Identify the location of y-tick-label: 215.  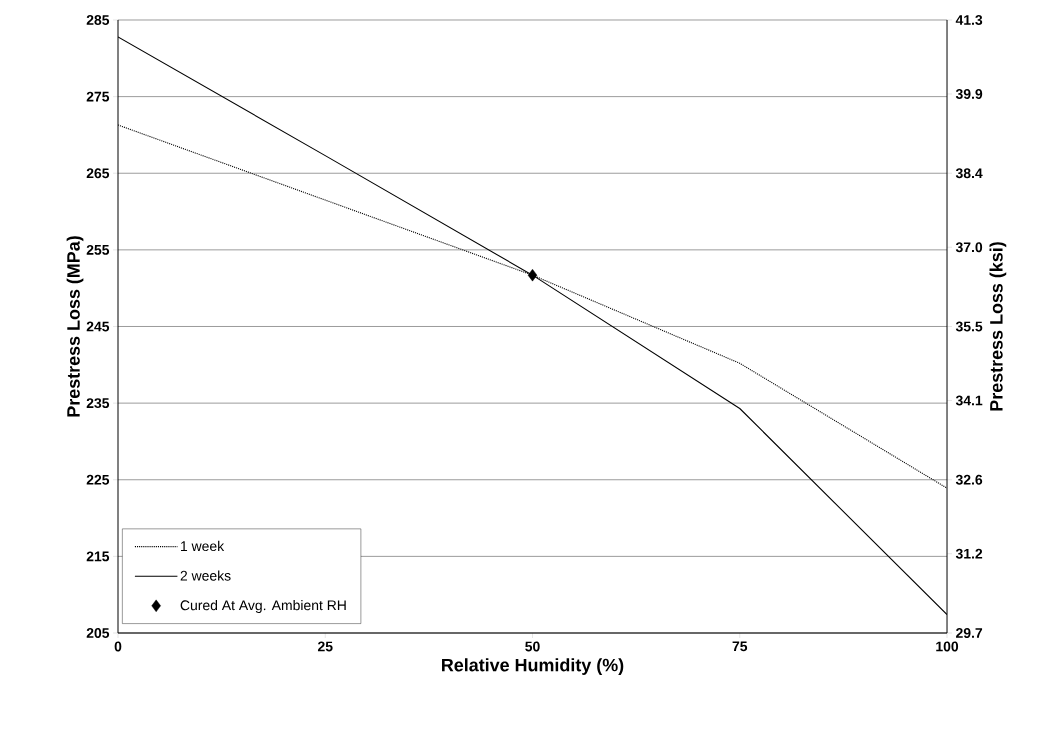
(98, 556).